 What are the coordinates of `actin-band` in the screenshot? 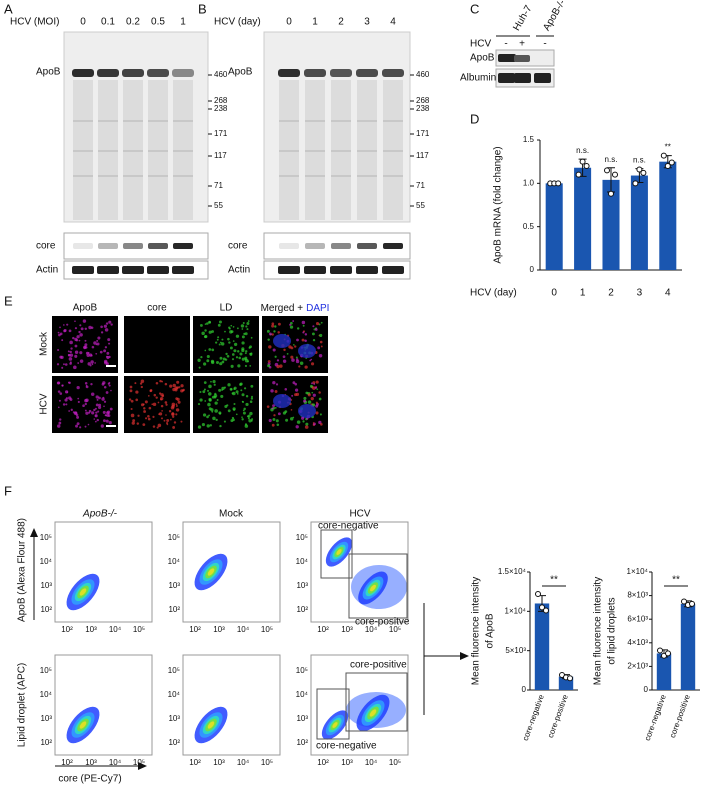 It's located at (341, 270).